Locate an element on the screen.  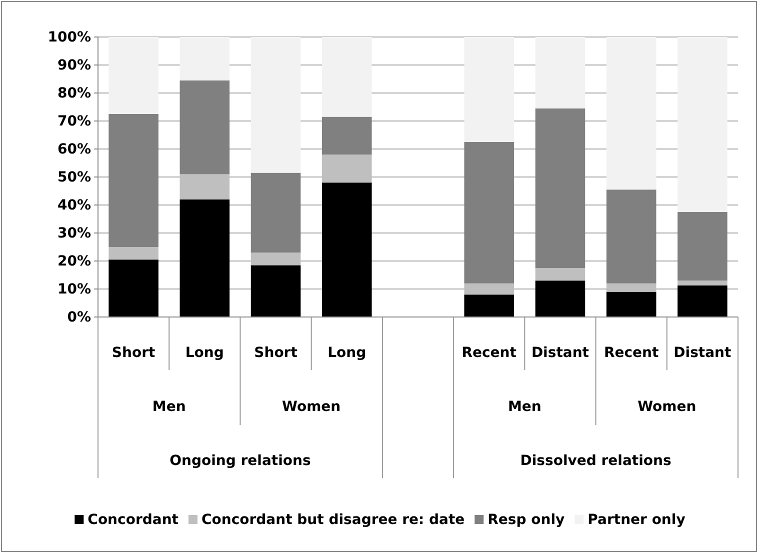
y-tick-label: 50% is located at coordinates (74, 177).